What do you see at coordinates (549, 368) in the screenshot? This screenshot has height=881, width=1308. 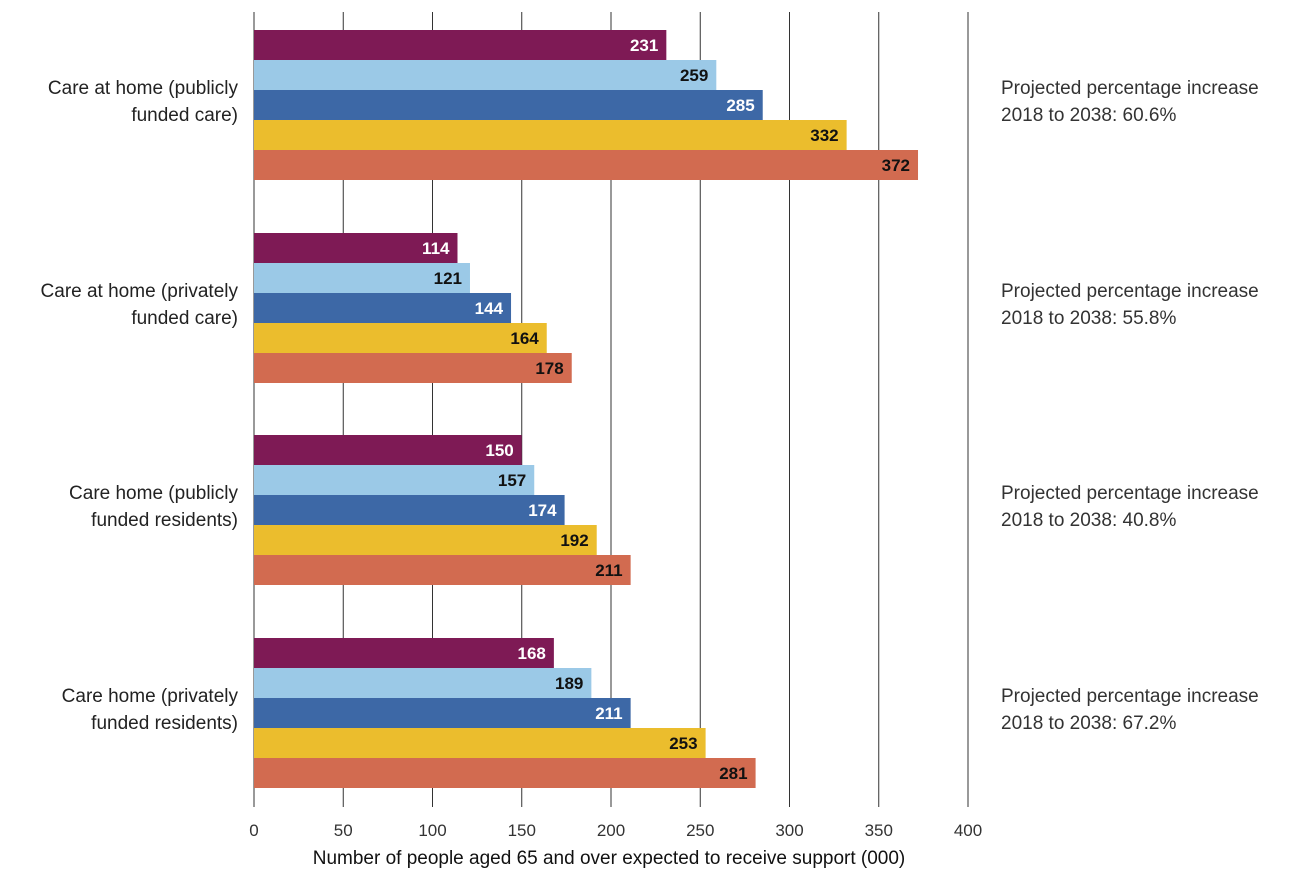 I see `data-label: 178` at bounding box center [549, 368].